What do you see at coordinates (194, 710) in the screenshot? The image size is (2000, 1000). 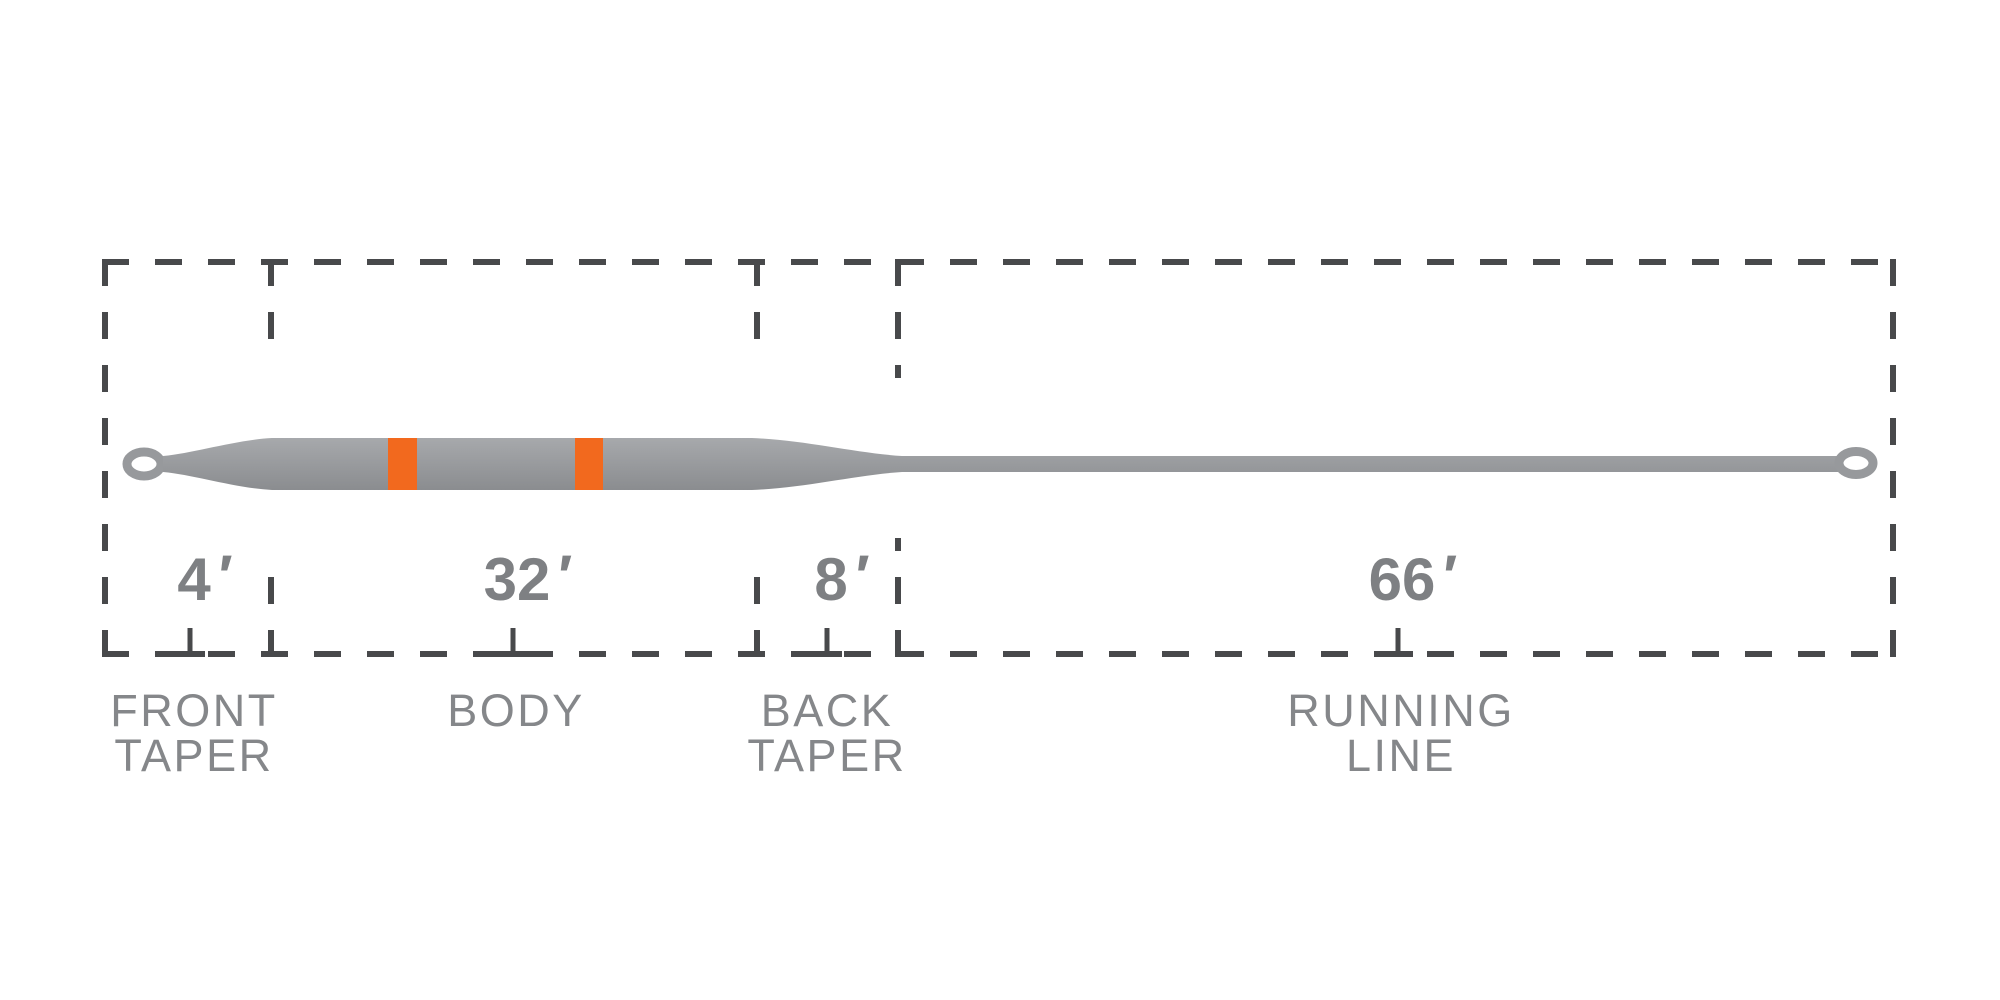 I see `label-line: FRONT` at bounding box center [194, 710].